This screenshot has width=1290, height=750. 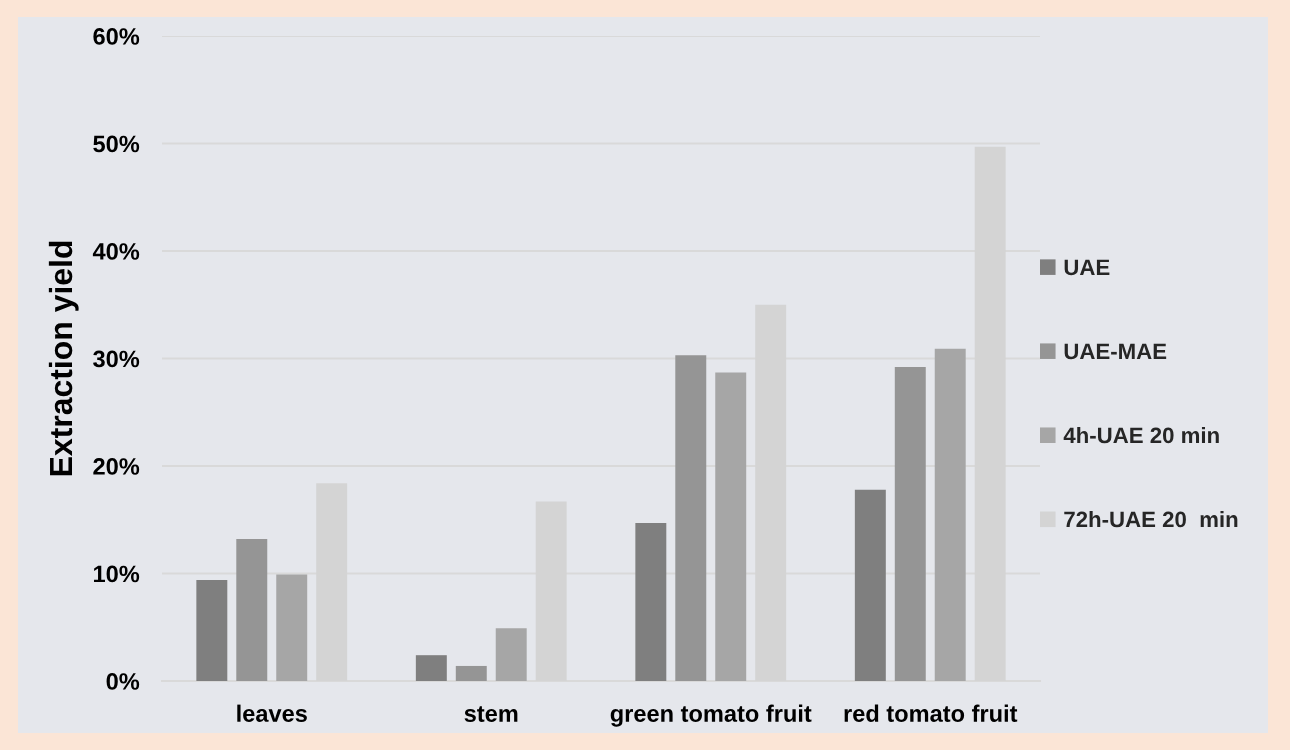 What do you see at coordinates (63, 358) in the screenshot?
I see `y-axis-title: Extraction yield` at bounding box center [63, 358].